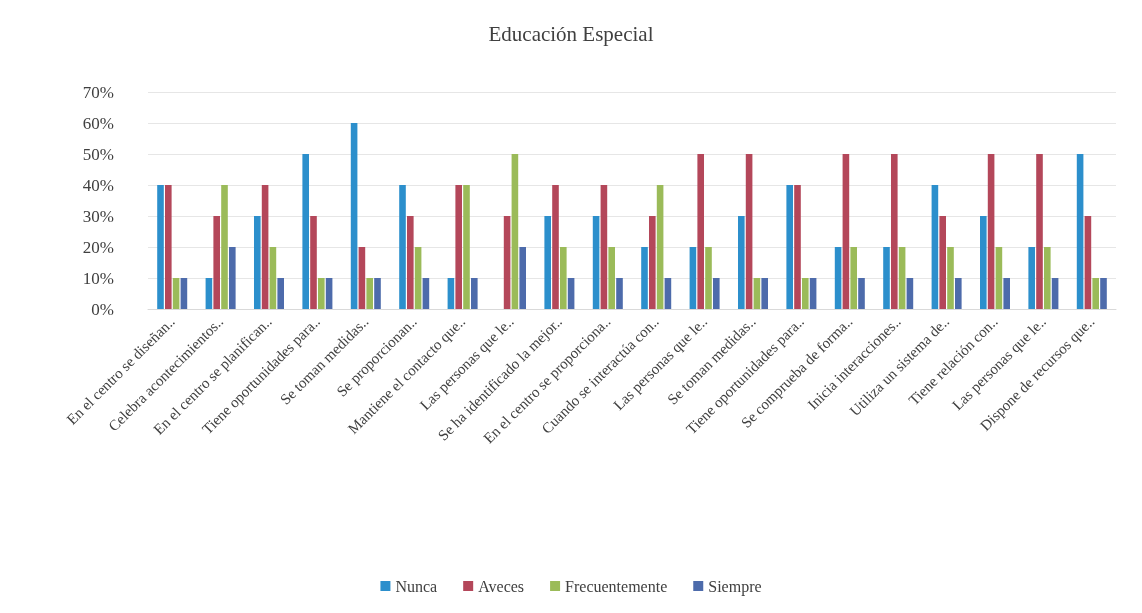  I want to click on y-tick-label: 60%, so click(98, 123).